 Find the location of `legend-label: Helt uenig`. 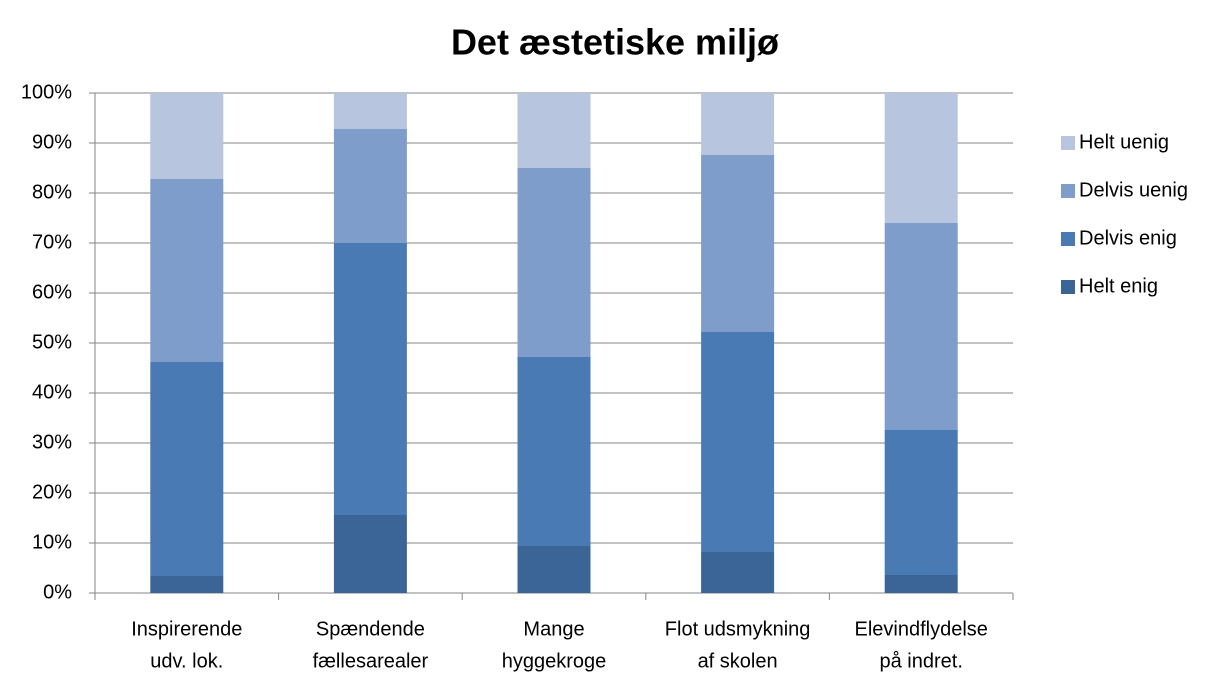

legend-label: Helt uenig is located at coordinates (1124, 142).